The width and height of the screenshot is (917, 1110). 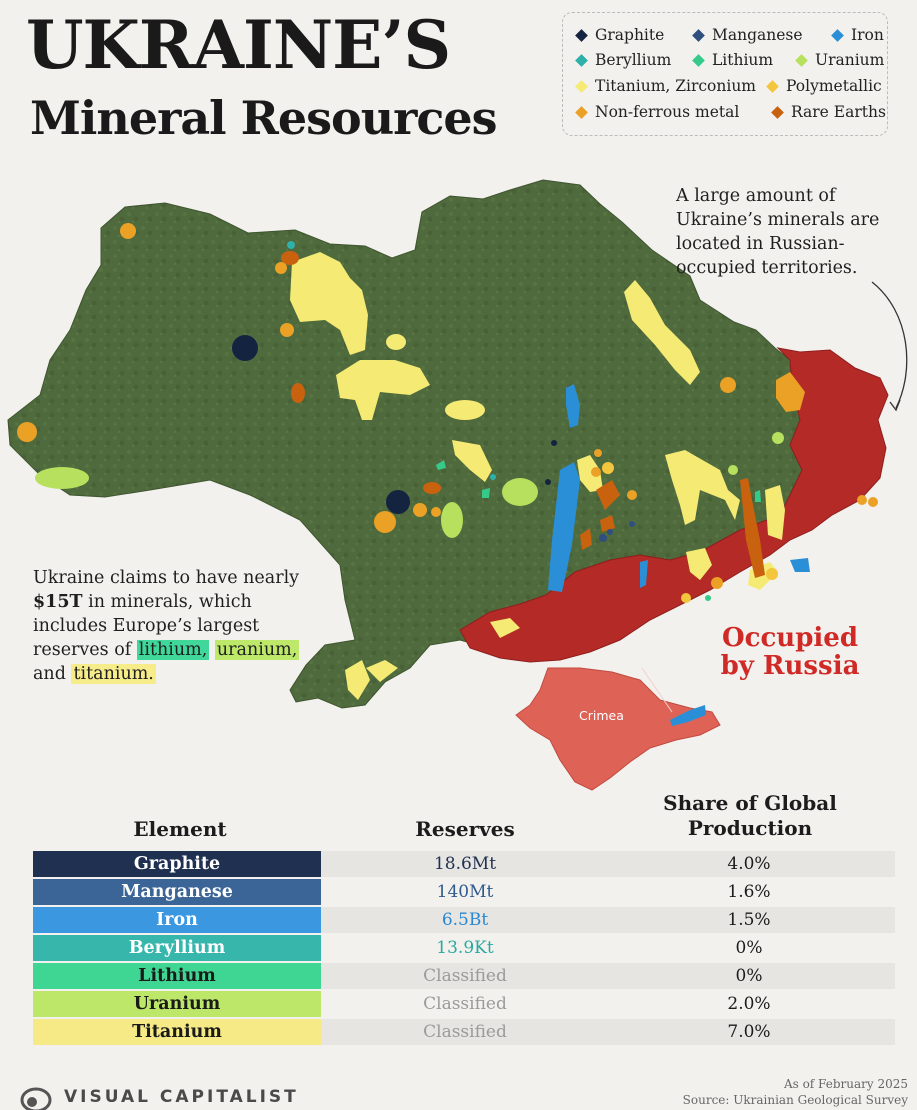 What do you see at coordinates (676, 86) in the screenshot?
I see `legend-label: Titanium, Zirconium` at bounding box center [676, 86].